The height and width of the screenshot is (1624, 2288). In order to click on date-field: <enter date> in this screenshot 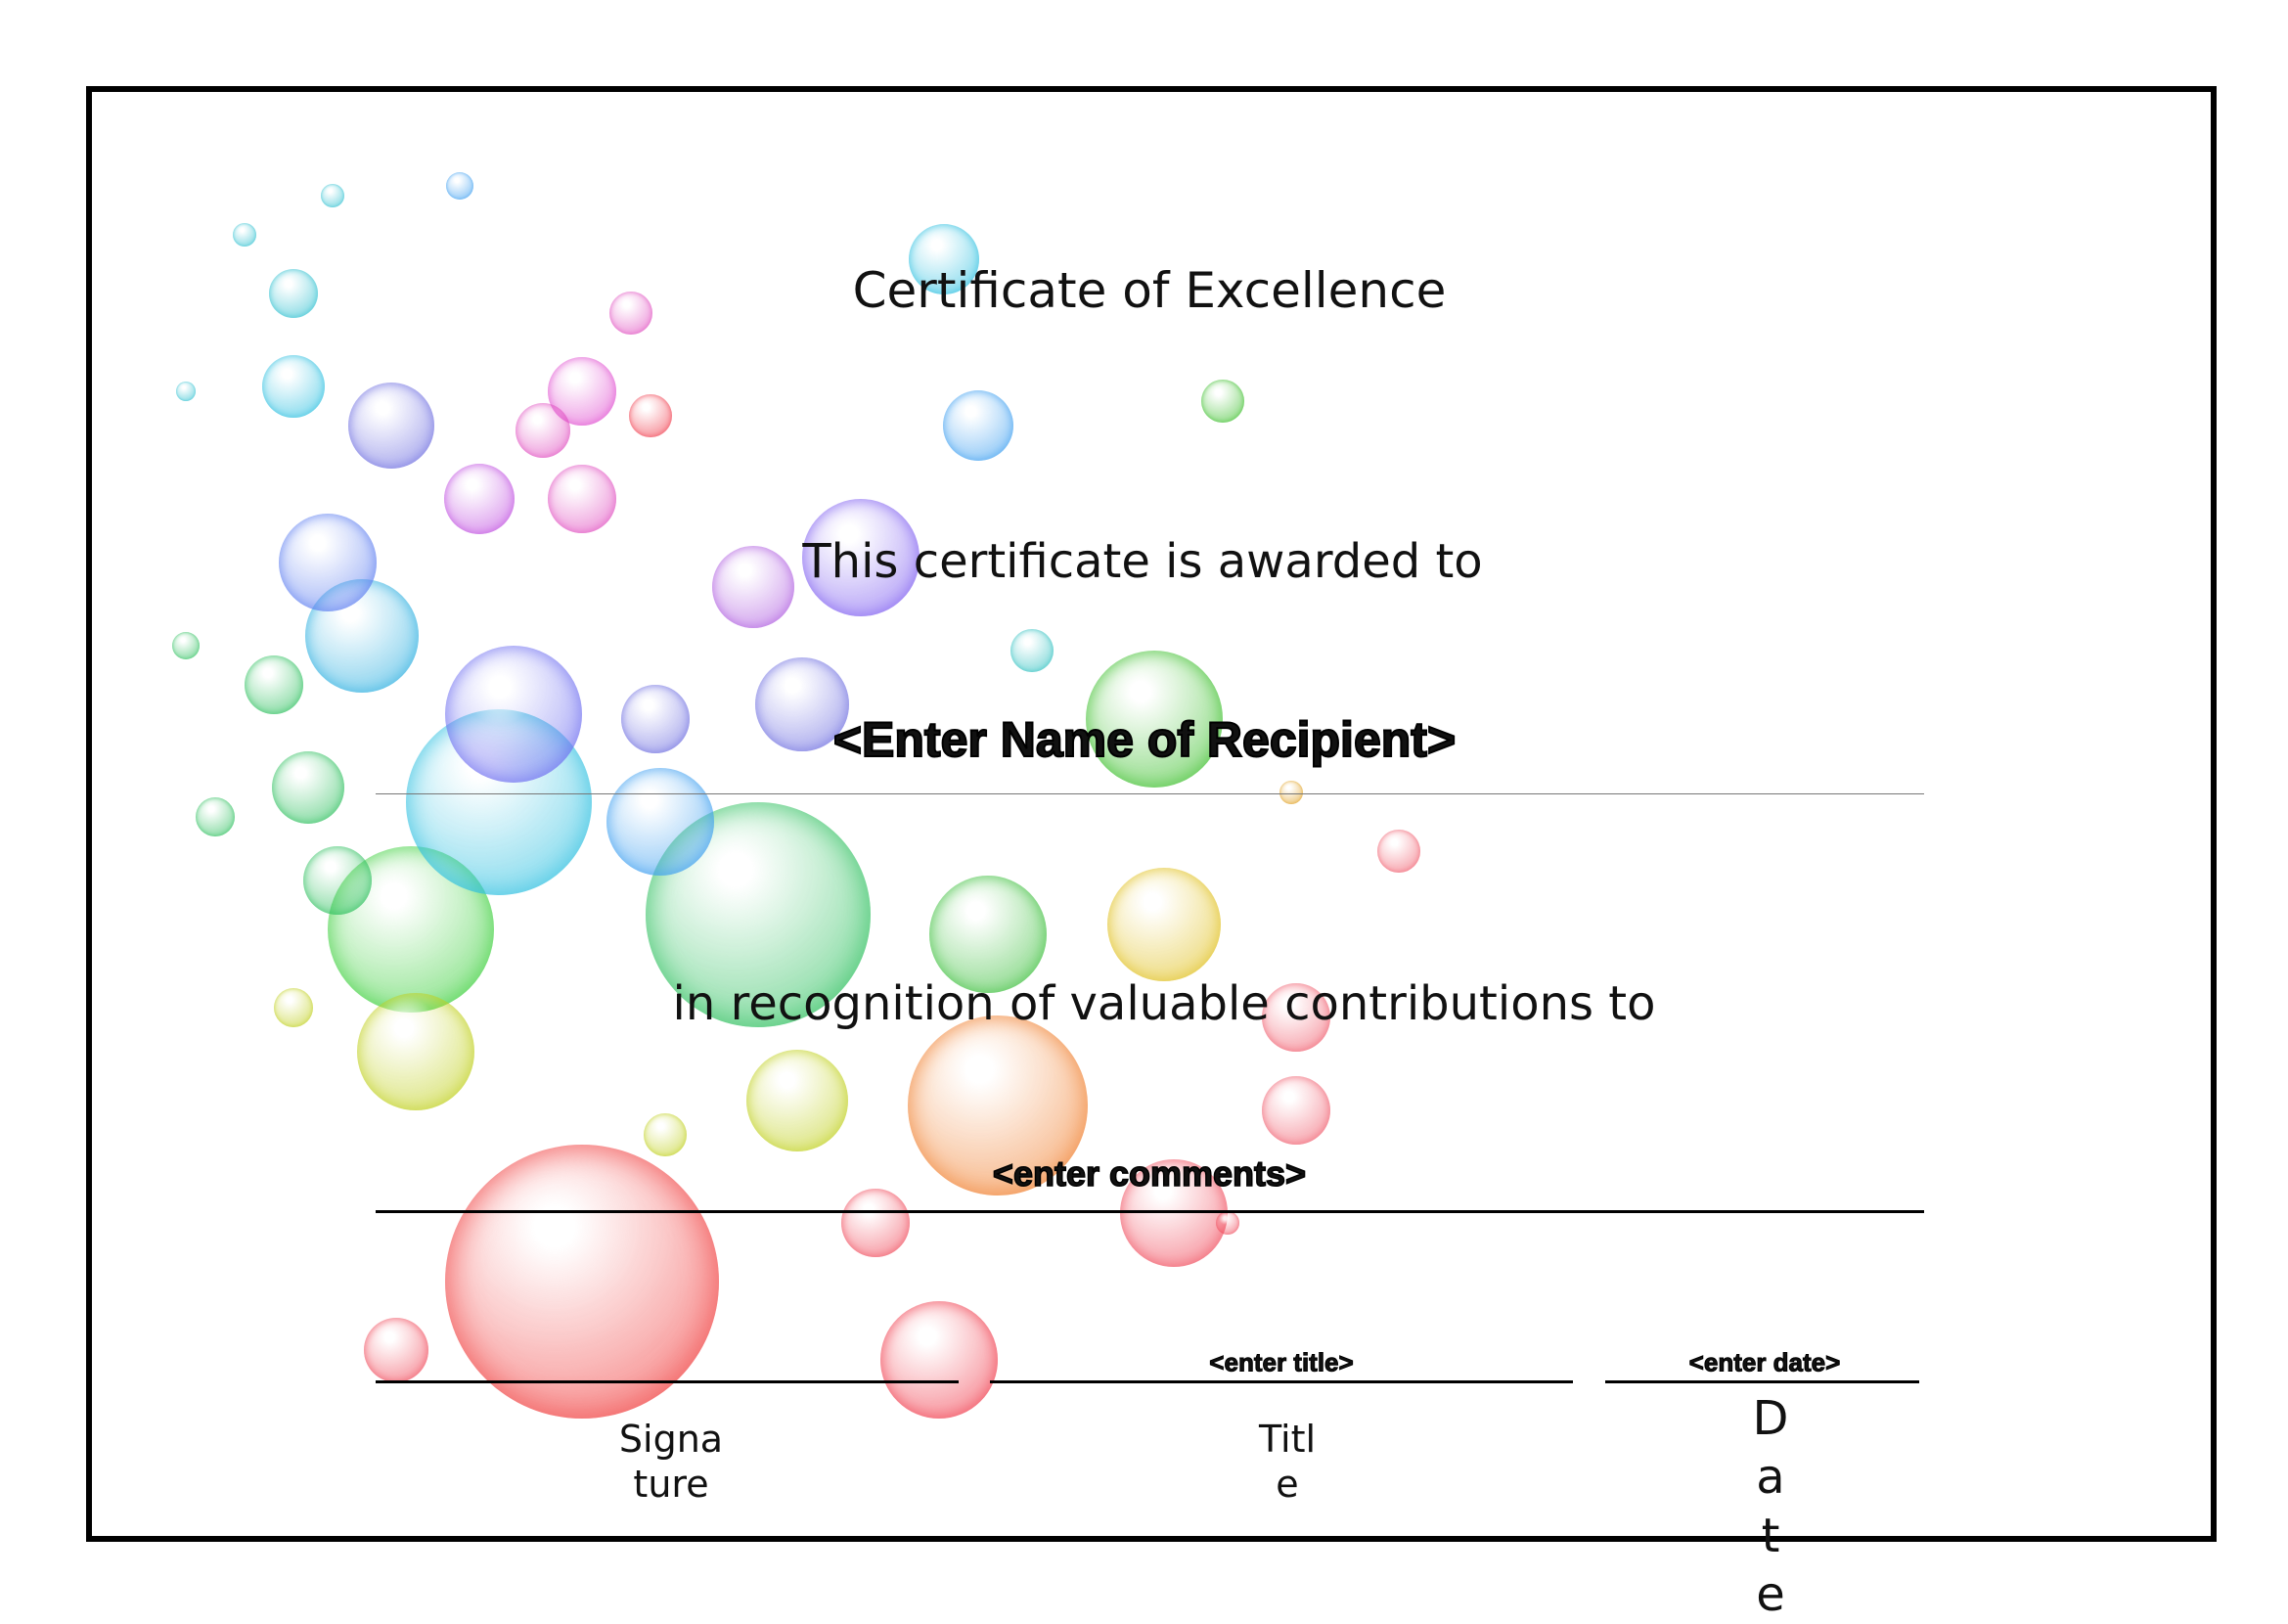, I will do `click(1764, 1362)`.